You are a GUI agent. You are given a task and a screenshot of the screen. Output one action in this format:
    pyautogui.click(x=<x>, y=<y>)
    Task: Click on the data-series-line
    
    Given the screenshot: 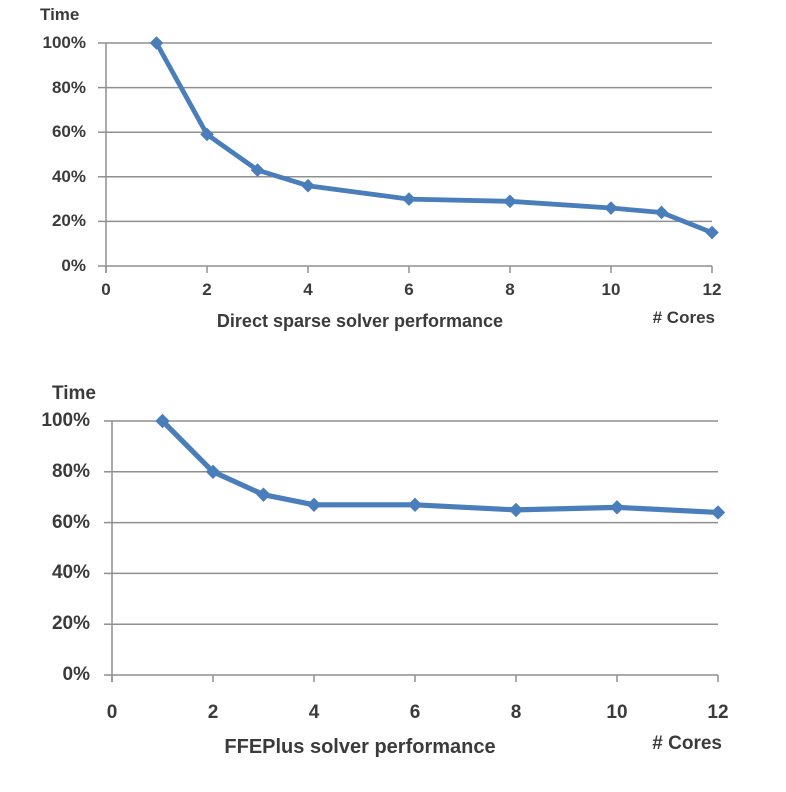 What is the action you would take?
    pyautogui.click(x=440, y=467)
    